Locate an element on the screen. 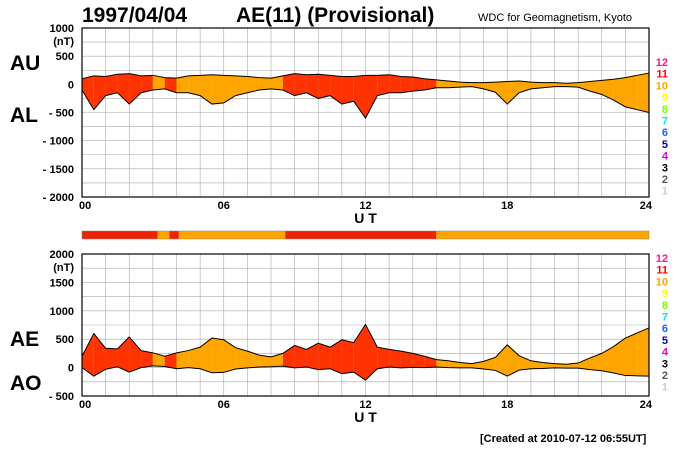  ae-series-line is located at coordinates (365, 344).